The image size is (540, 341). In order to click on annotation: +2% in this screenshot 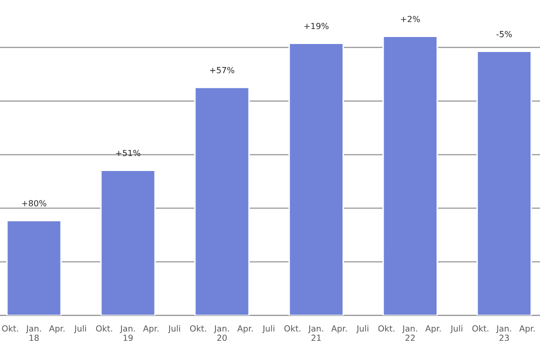, I will do `click(410, 19)`.